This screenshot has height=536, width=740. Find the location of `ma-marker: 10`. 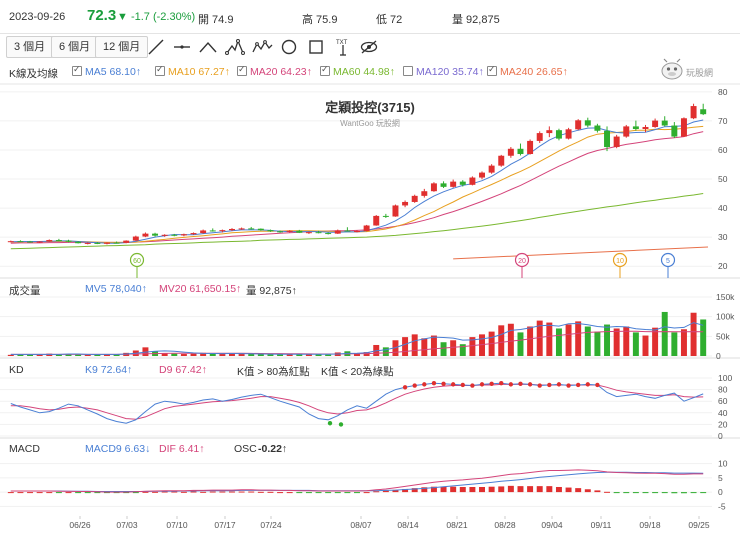

ma-marker: 10 is located at coordinates (620, 265).